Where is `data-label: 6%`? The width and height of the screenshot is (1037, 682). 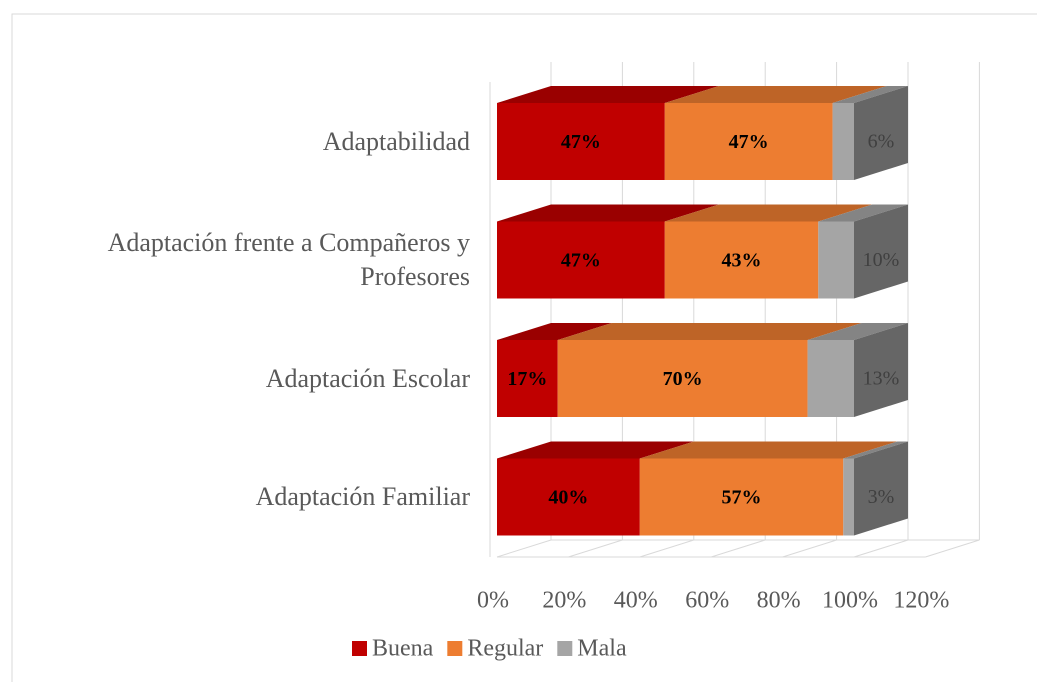 data-label: 6% is located at coordinates (881, 142).